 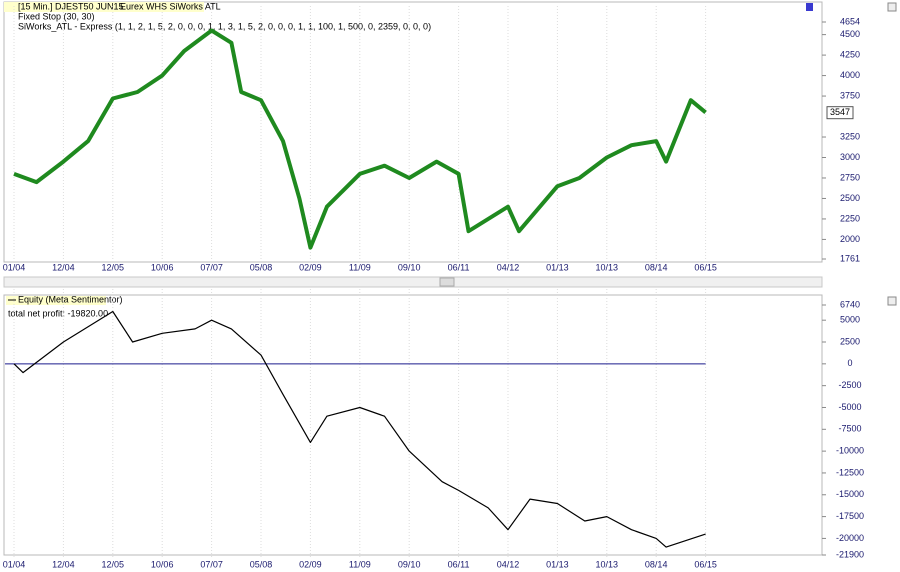 I want to click on y-tick-label: -10000, so click(x=850, y=450).